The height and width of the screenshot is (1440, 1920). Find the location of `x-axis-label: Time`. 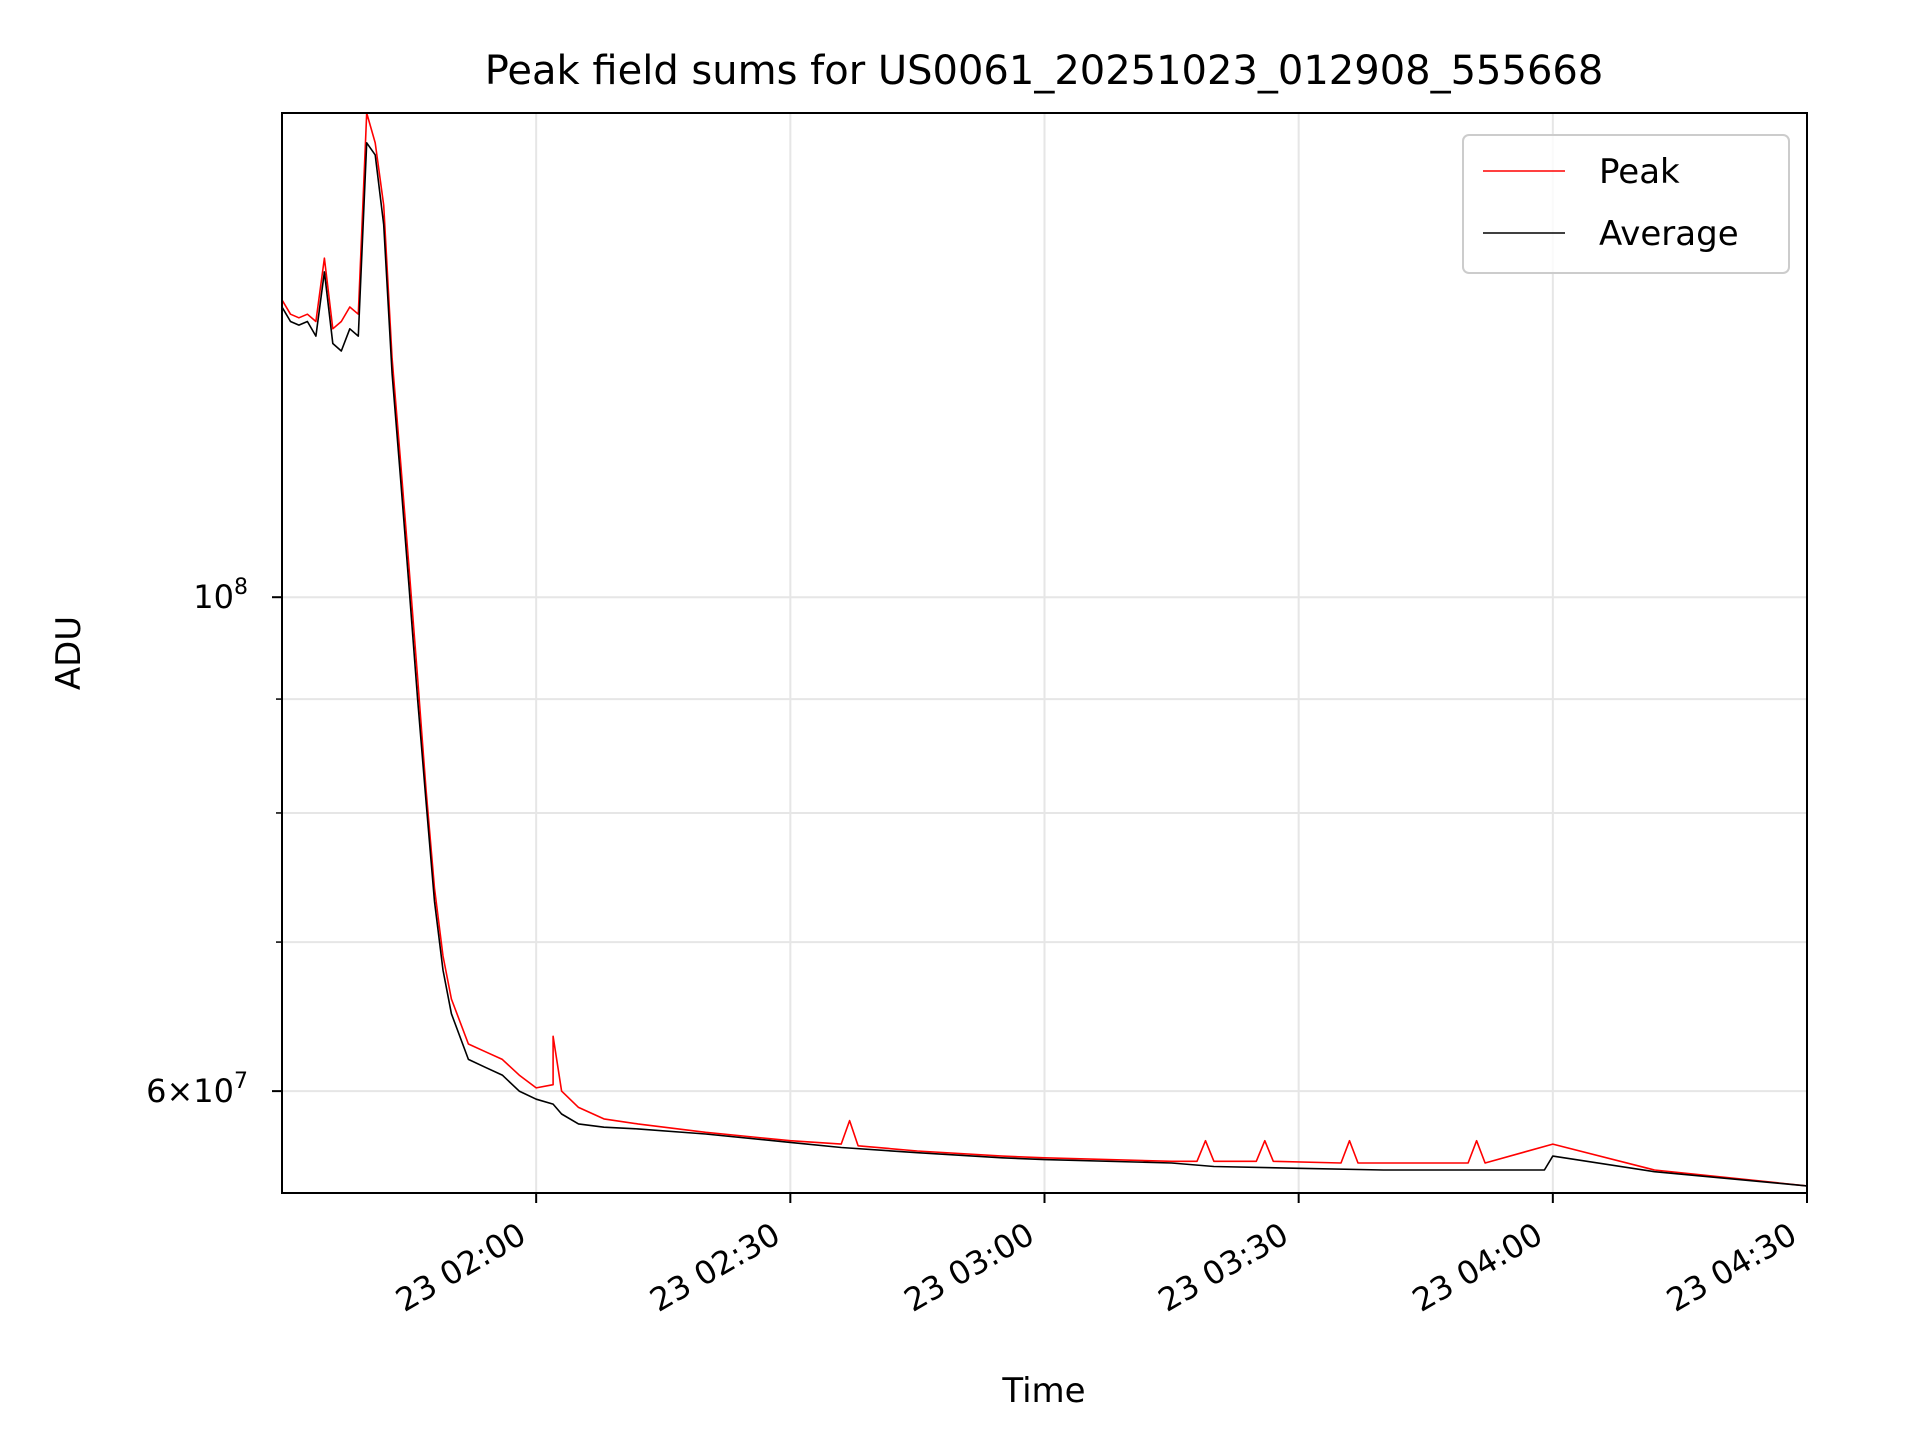

x-axis-label: Time is located at coordinates (1043, 1391).